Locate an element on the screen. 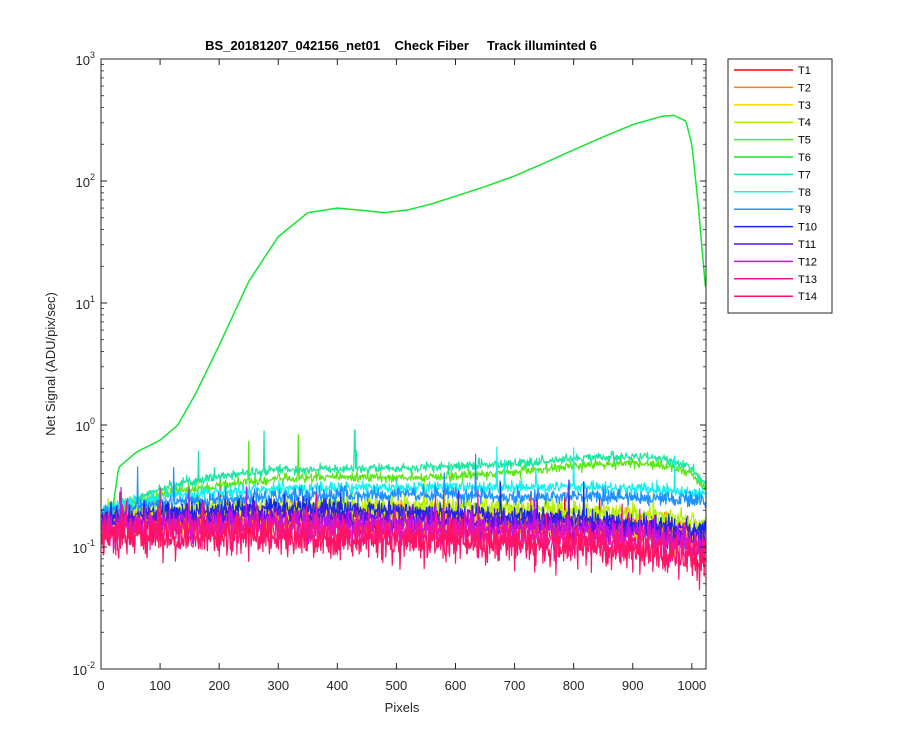  legend-item-t3: T3 is located at coordinates (772, 106).